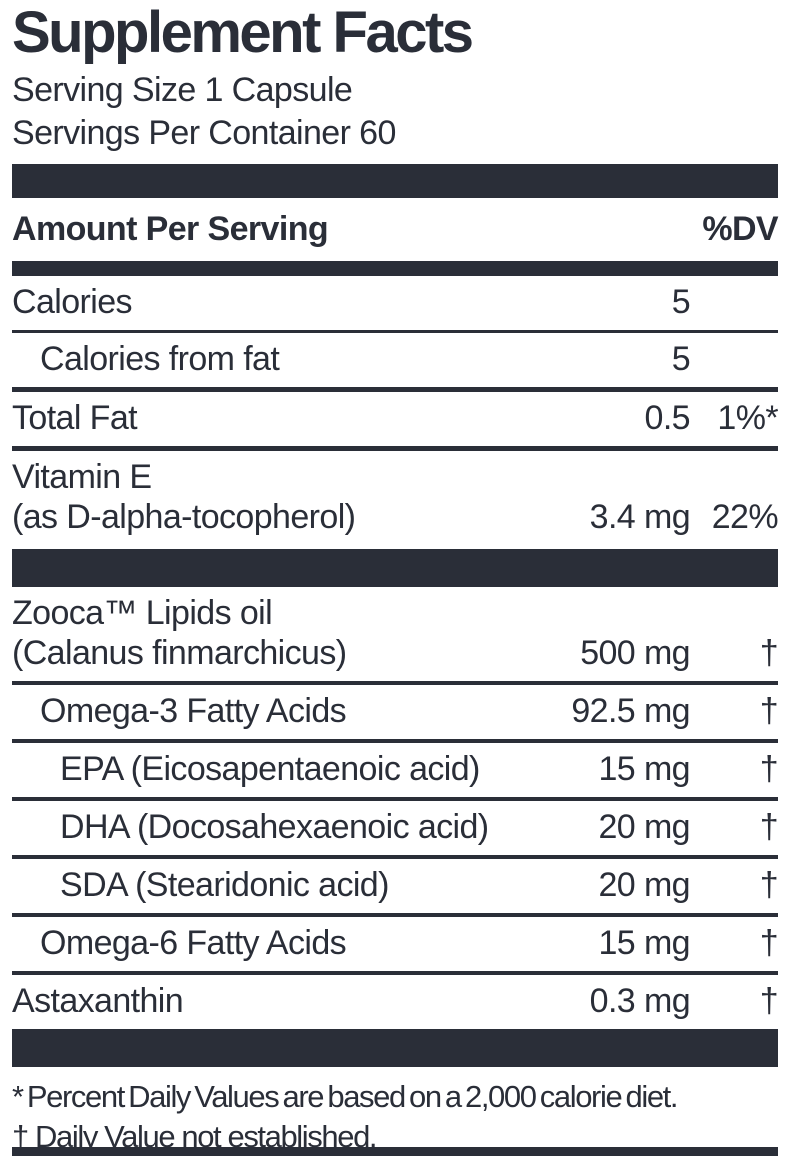 The height and width of the screenshot is (1157, 794). What do you see at coordinates (179, 632) in the screenshot?
I see `nutrient-name: Zooca™ Lipids oil (Calanus finmarchicus)` at bounding box center [179, 632].